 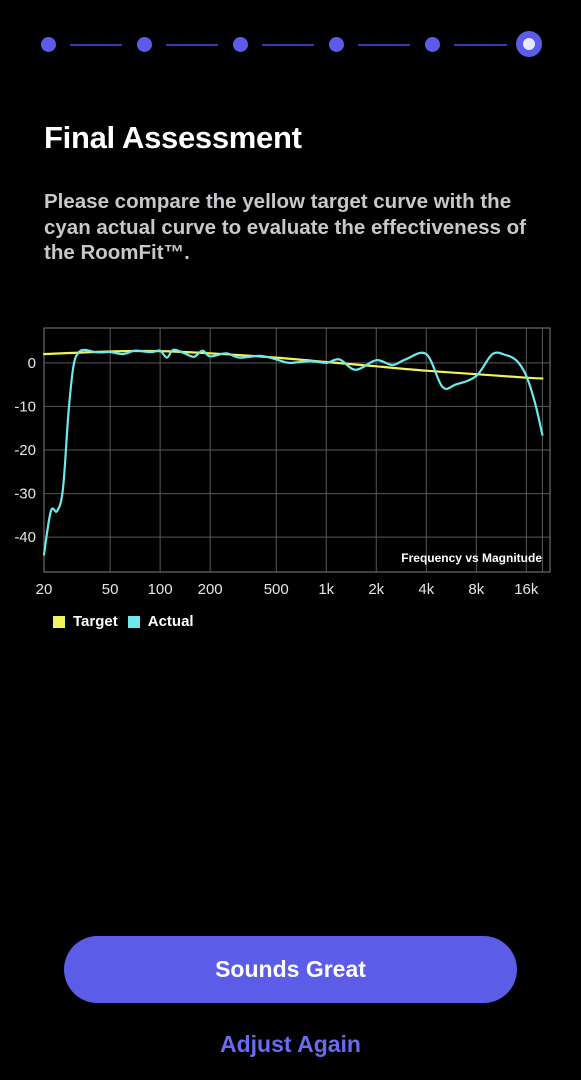 I want to click on series-line-target, so click(x=293, y=364).